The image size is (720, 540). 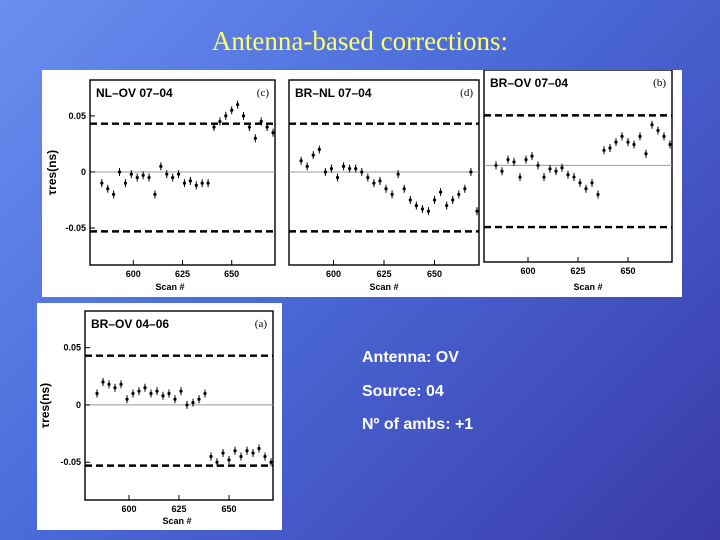 I want to click on y-axis-label: τres(ns), so click(x=45, y=405).